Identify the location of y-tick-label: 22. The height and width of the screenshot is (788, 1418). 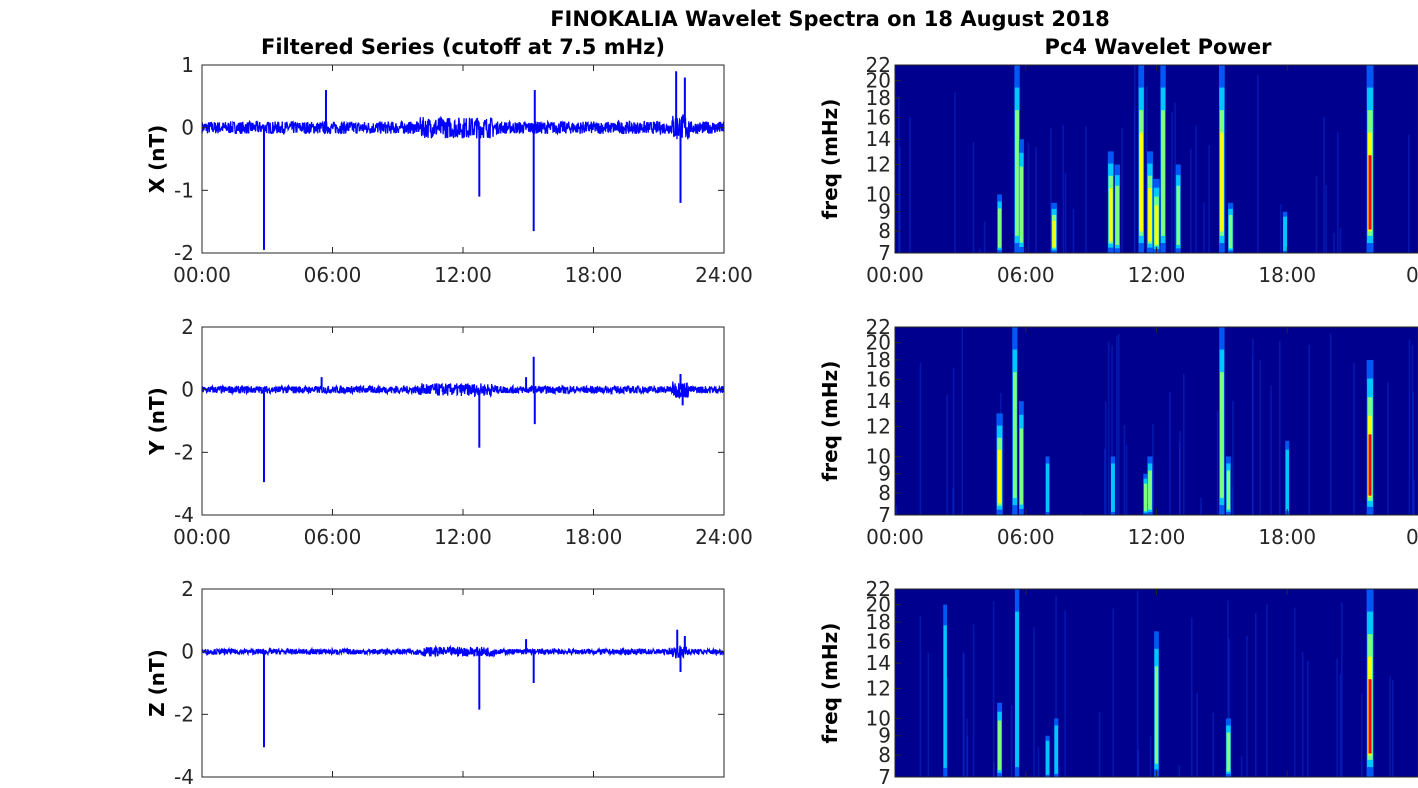
(878, 65).